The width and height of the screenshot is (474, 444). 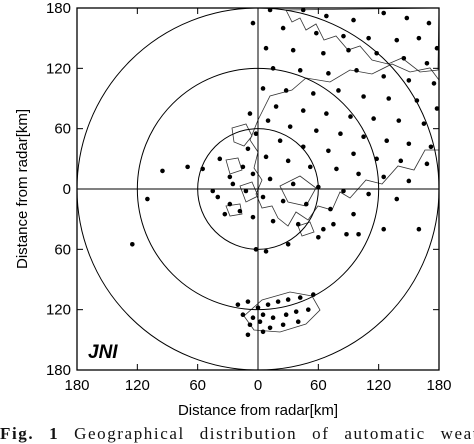 What do you see at coordinates (58, 8) in the screenshot?
I see `y-tick-label: 180` at bounding box center [58, 8].